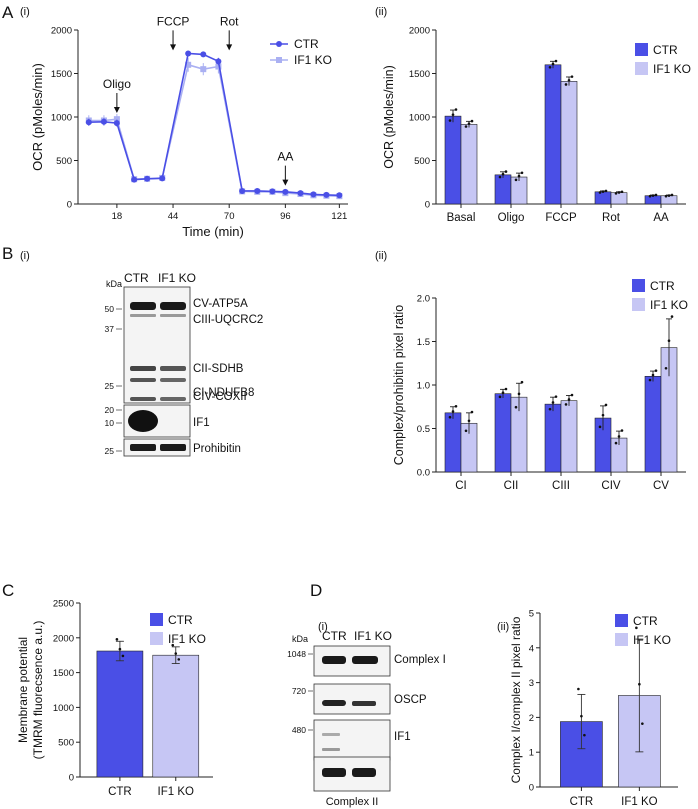 Image resolution: width=698 pixels, height=809 pixels. I want to click on a-i-legend-marker-ctr, so click(279, 44).